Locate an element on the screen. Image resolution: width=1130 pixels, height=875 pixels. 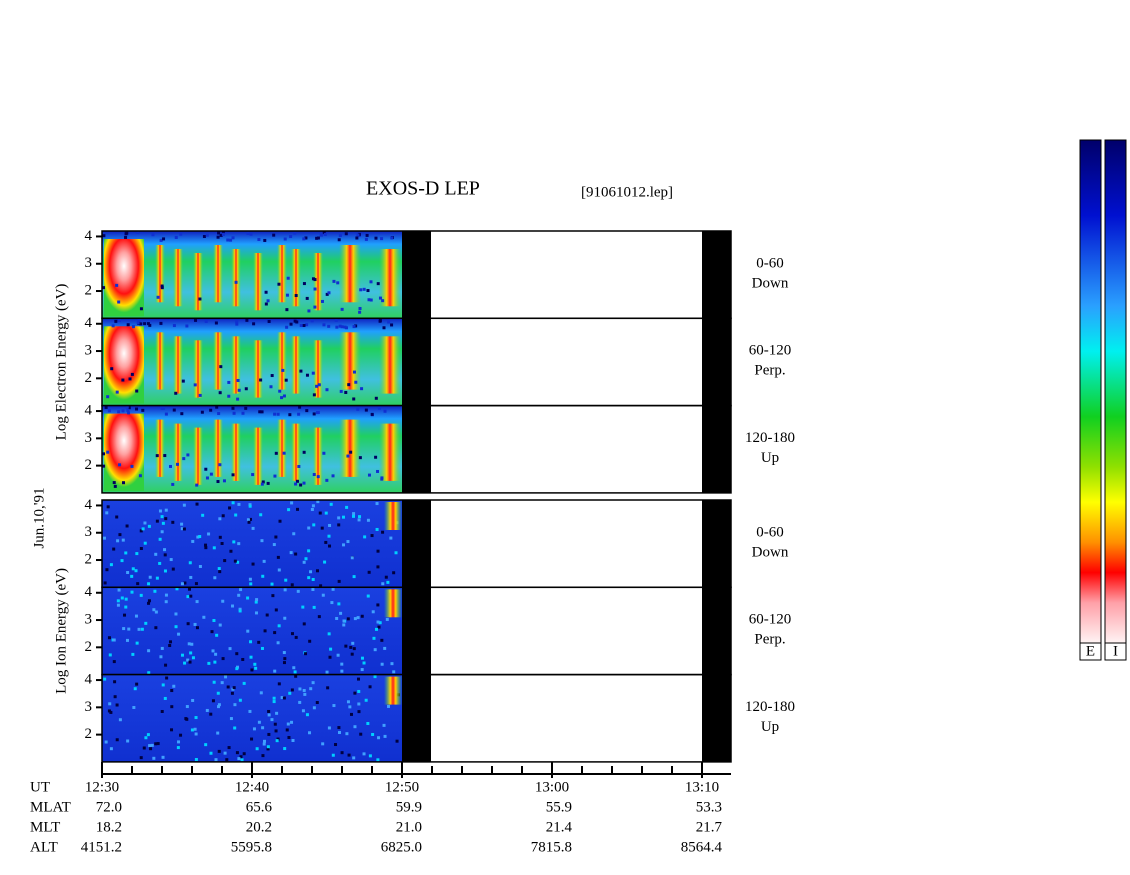
data-gap is located at coordinates (716, 449).